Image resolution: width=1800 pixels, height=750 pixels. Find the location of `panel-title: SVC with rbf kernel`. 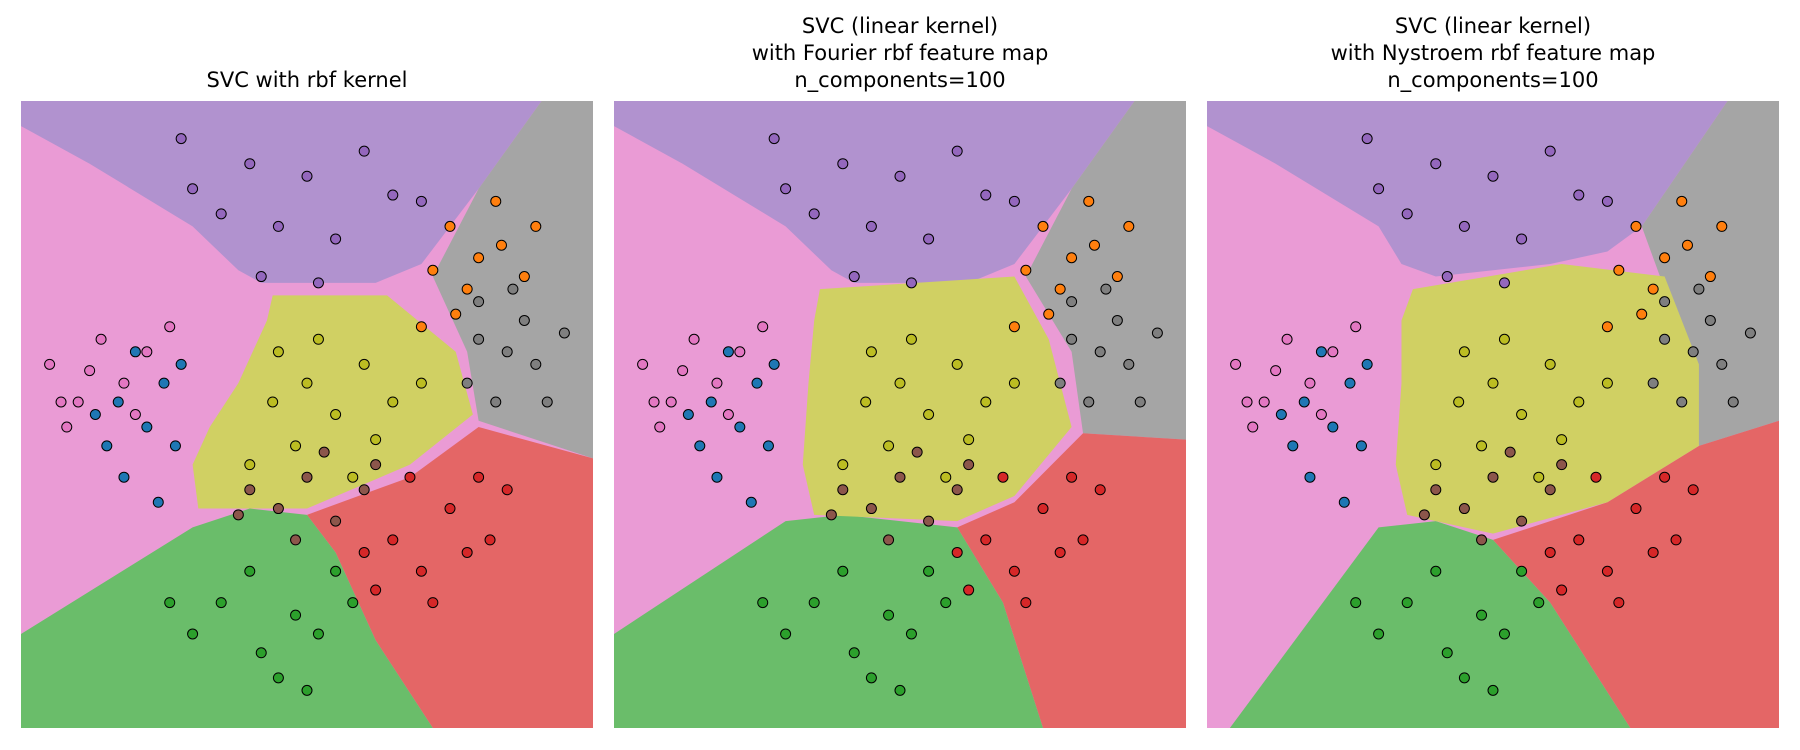

panel-title: SVC with rbf kernel is located at coordinates (307, 80).